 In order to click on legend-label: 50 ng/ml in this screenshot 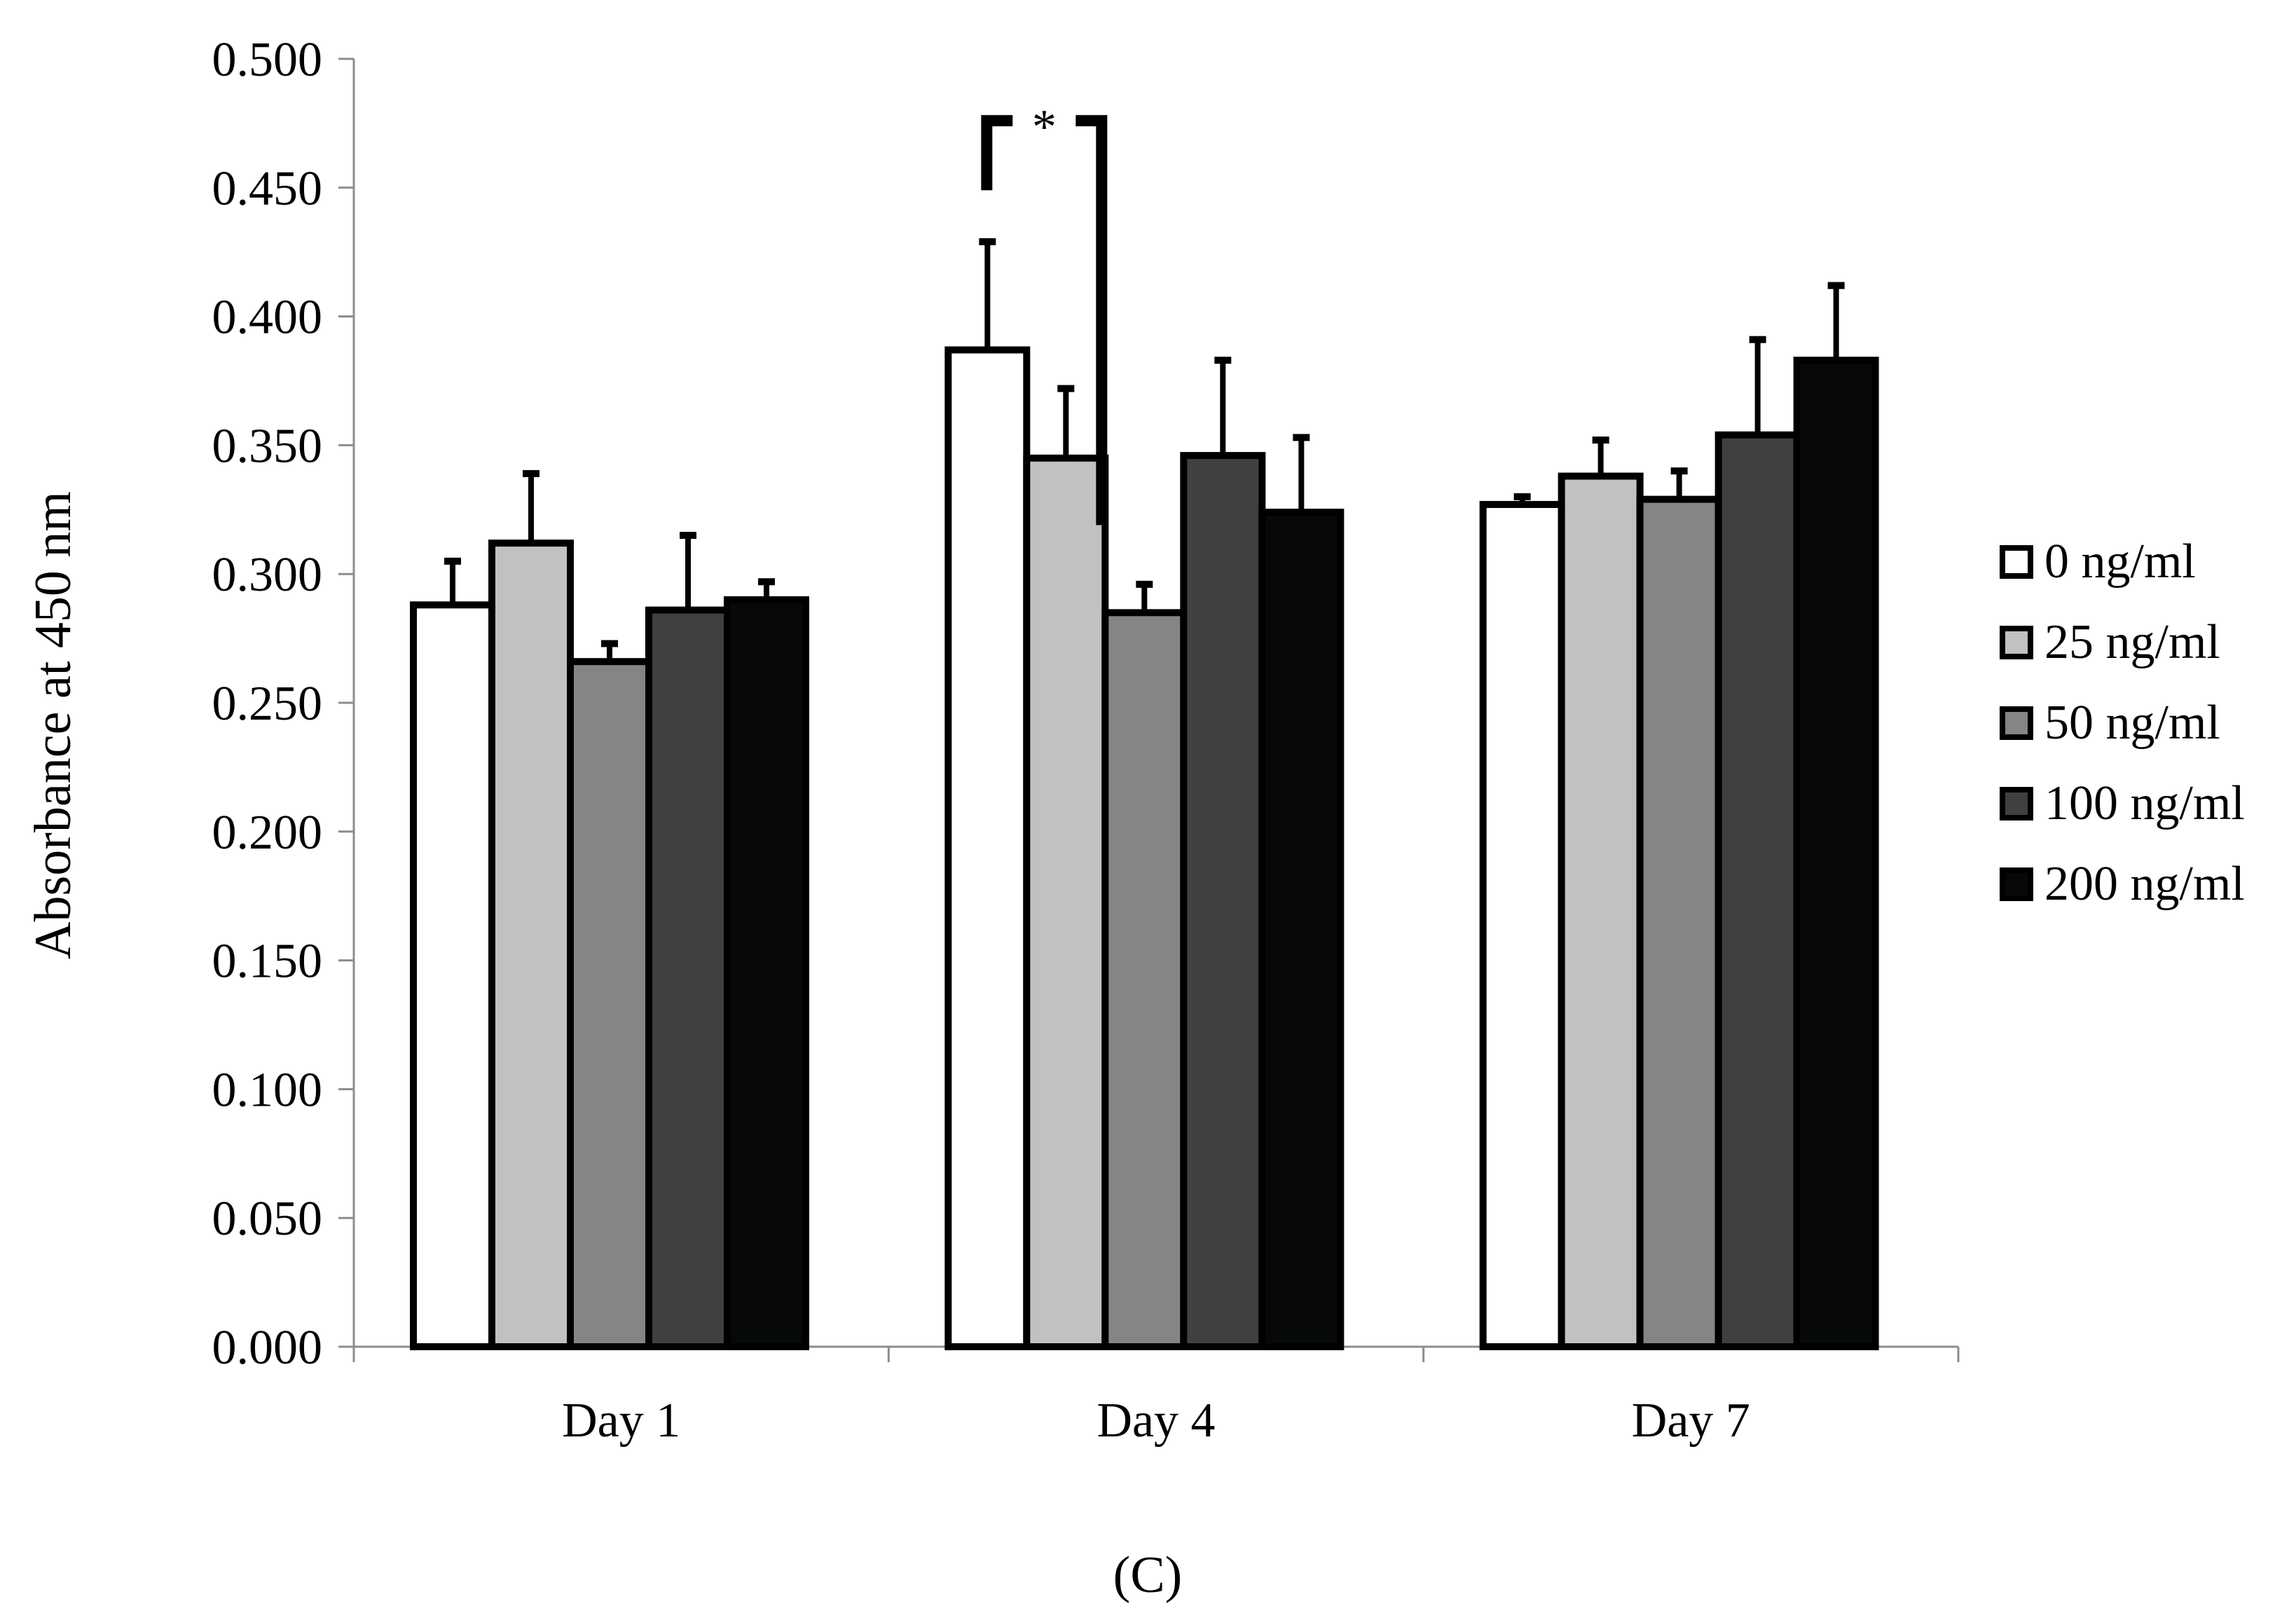, I will do `click(2132, 723)`.